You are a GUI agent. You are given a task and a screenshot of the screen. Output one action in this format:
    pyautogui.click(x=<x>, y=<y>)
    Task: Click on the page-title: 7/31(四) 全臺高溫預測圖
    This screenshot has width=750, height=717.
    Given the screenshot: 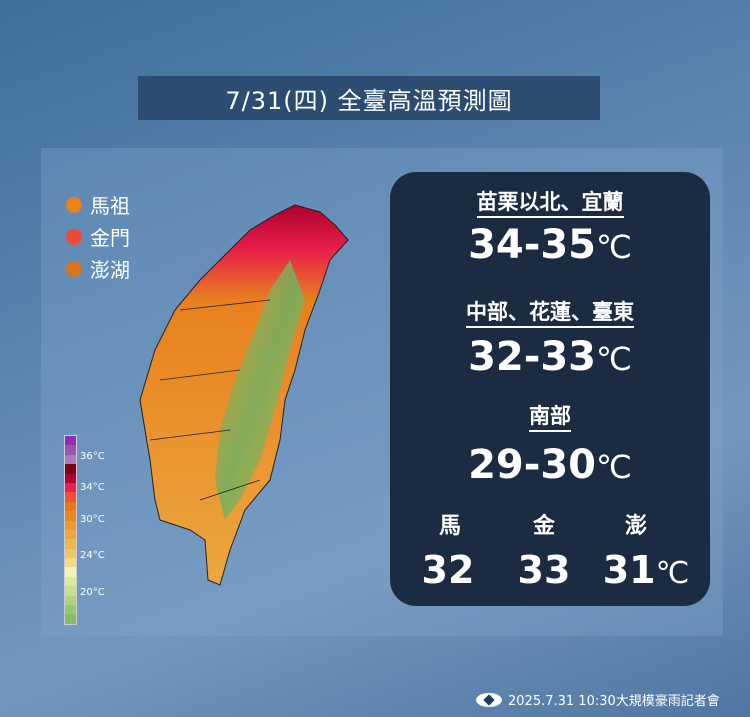 What is the action you would take?
    pyautogui.click(x=369, y=98)
    